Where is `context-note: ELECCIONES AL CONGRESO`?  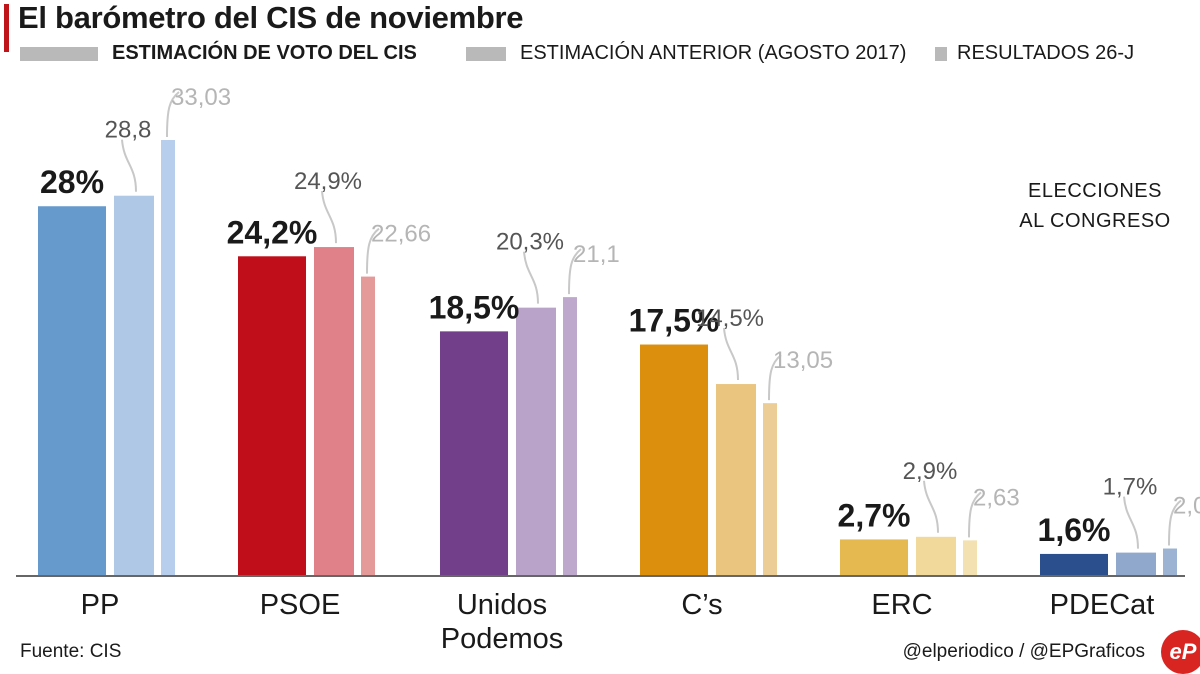
context-note: ELECCIONES AL CONGRESO is located at coordinates (1095, 206).